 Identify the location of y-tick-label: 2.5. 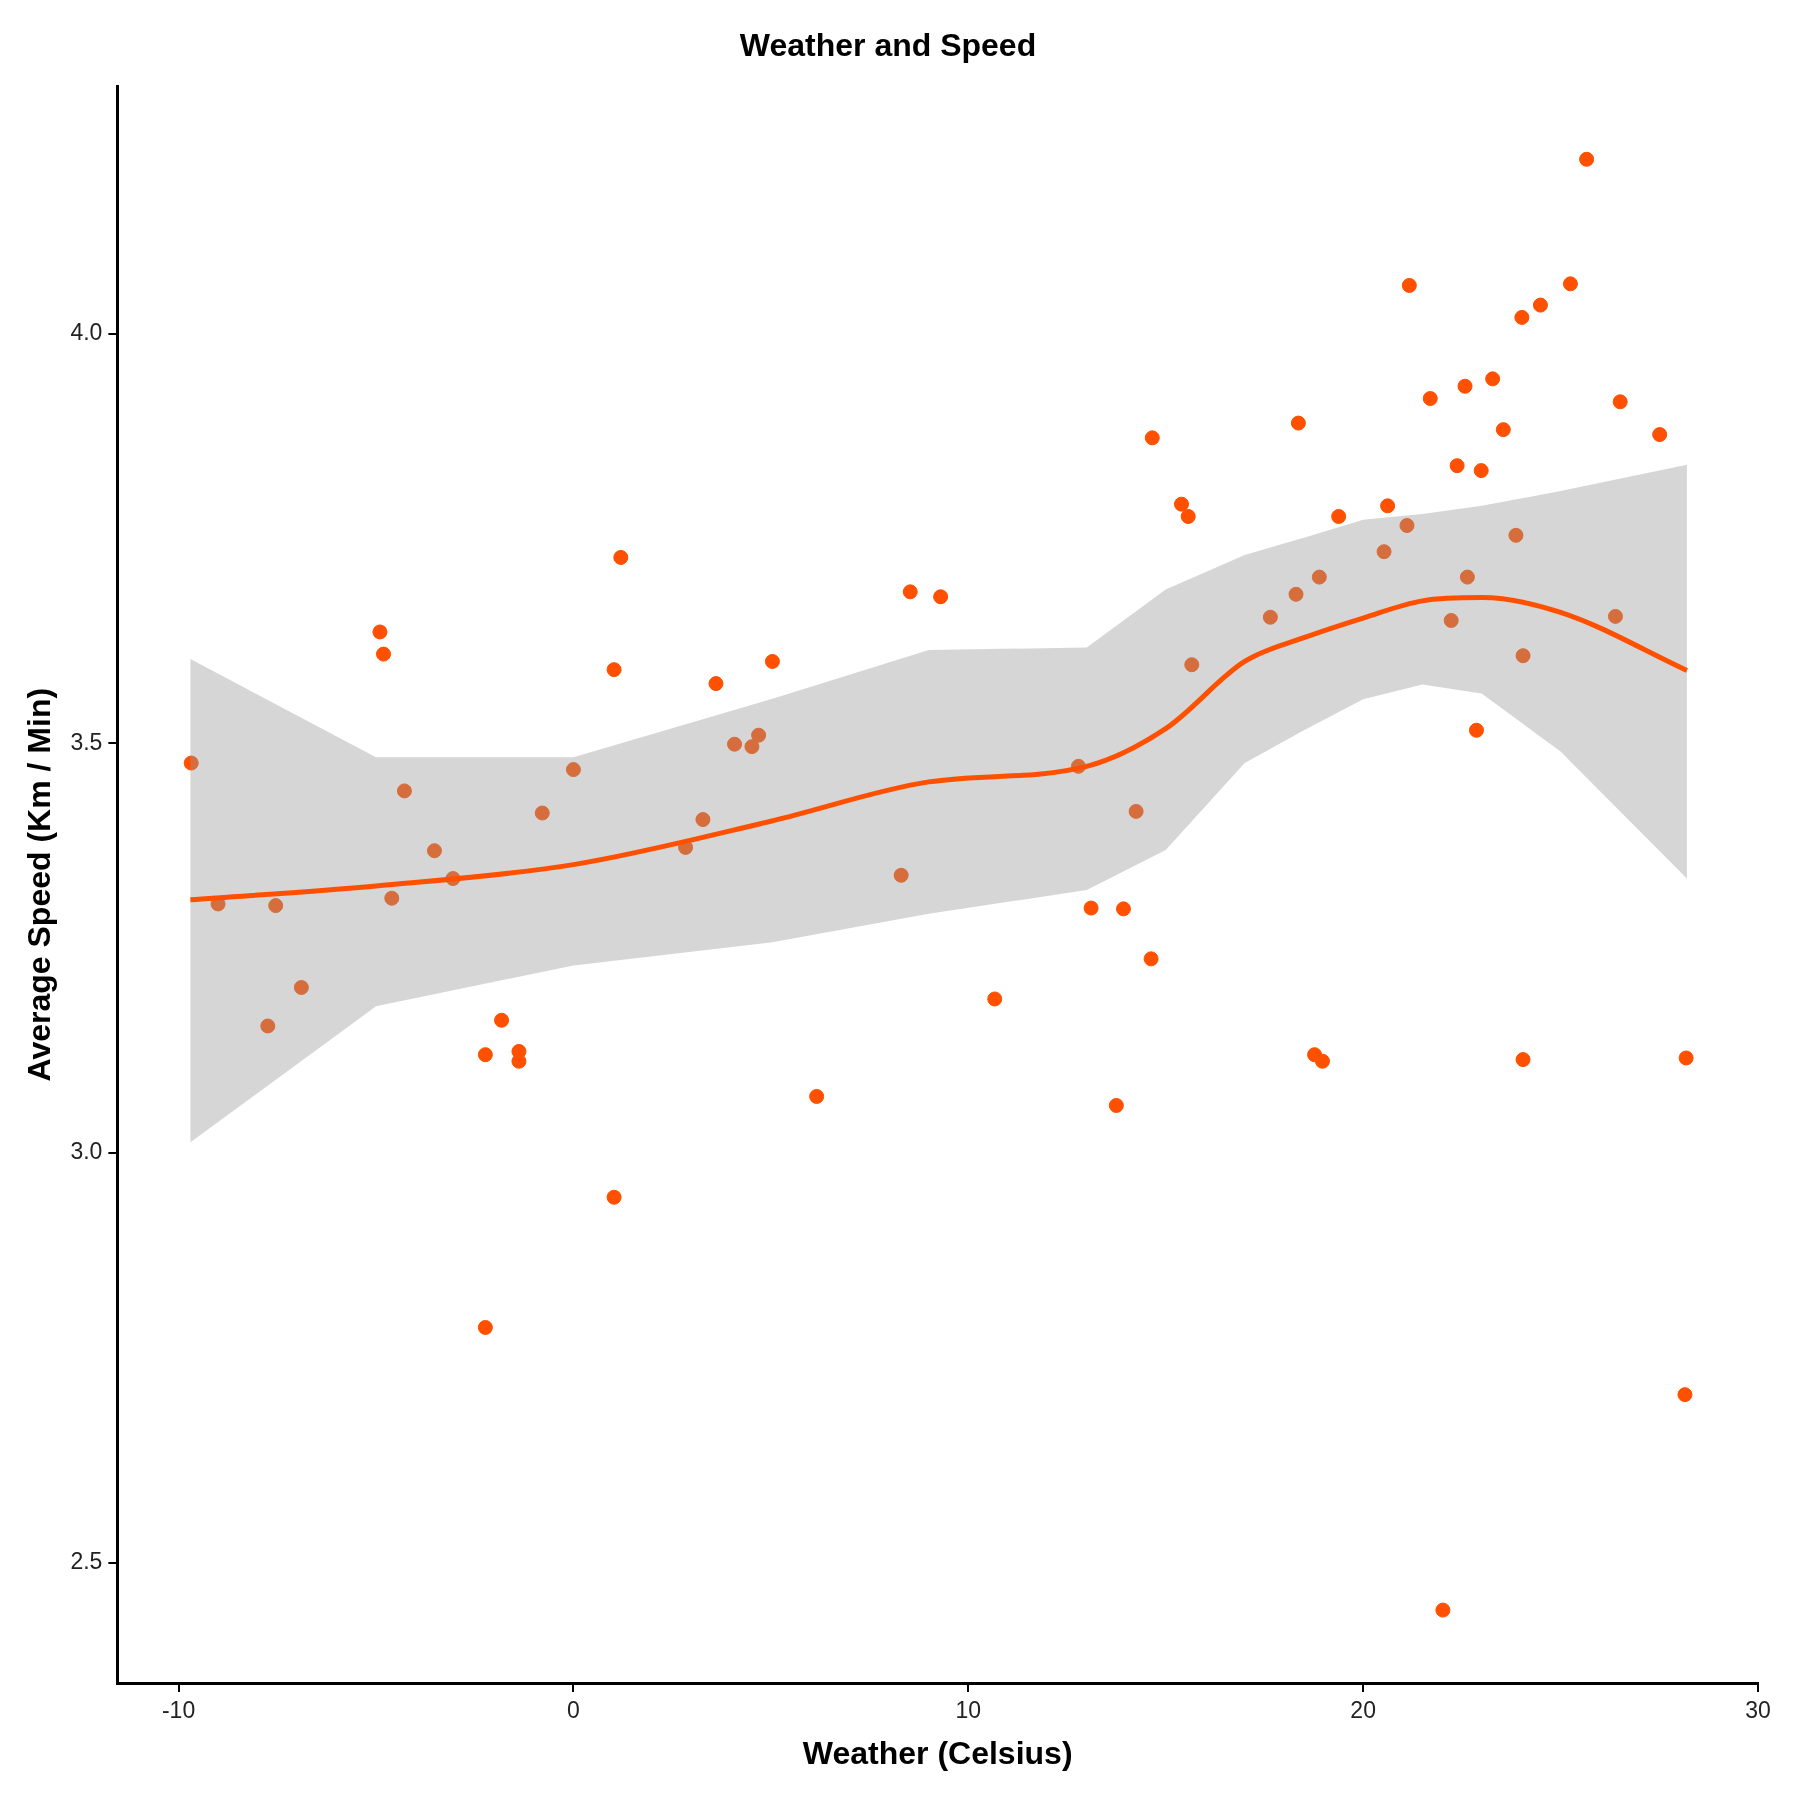
(86, 1560).